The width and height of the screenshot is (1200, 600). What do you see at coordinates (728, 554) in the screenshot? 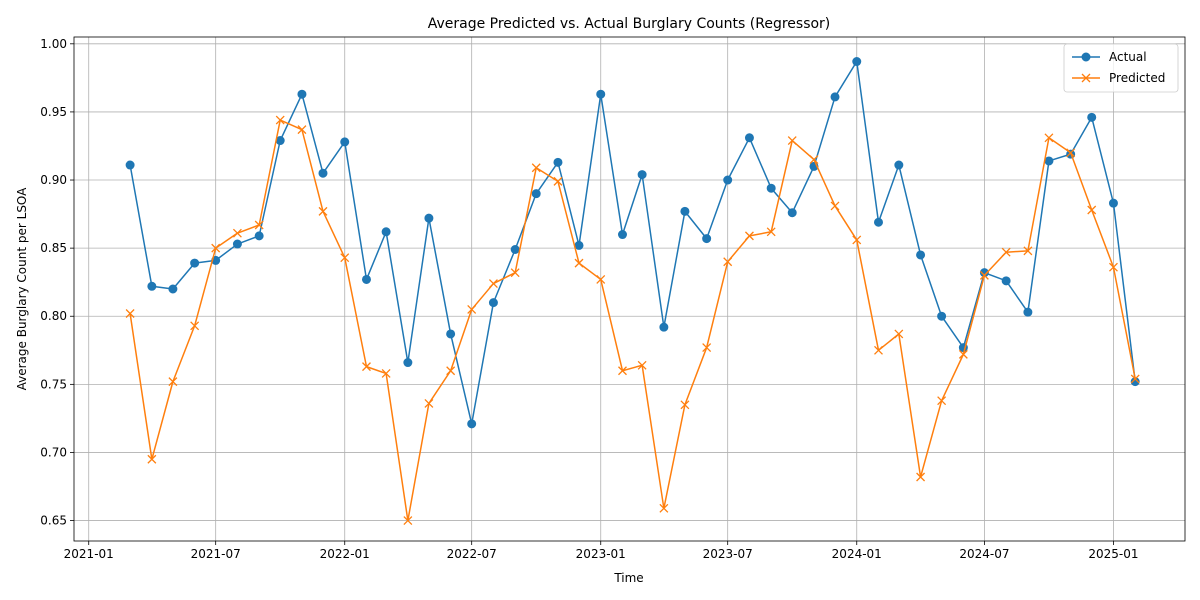
I see `x-tick-label: 2023-07` at bounding box center [728, 554].